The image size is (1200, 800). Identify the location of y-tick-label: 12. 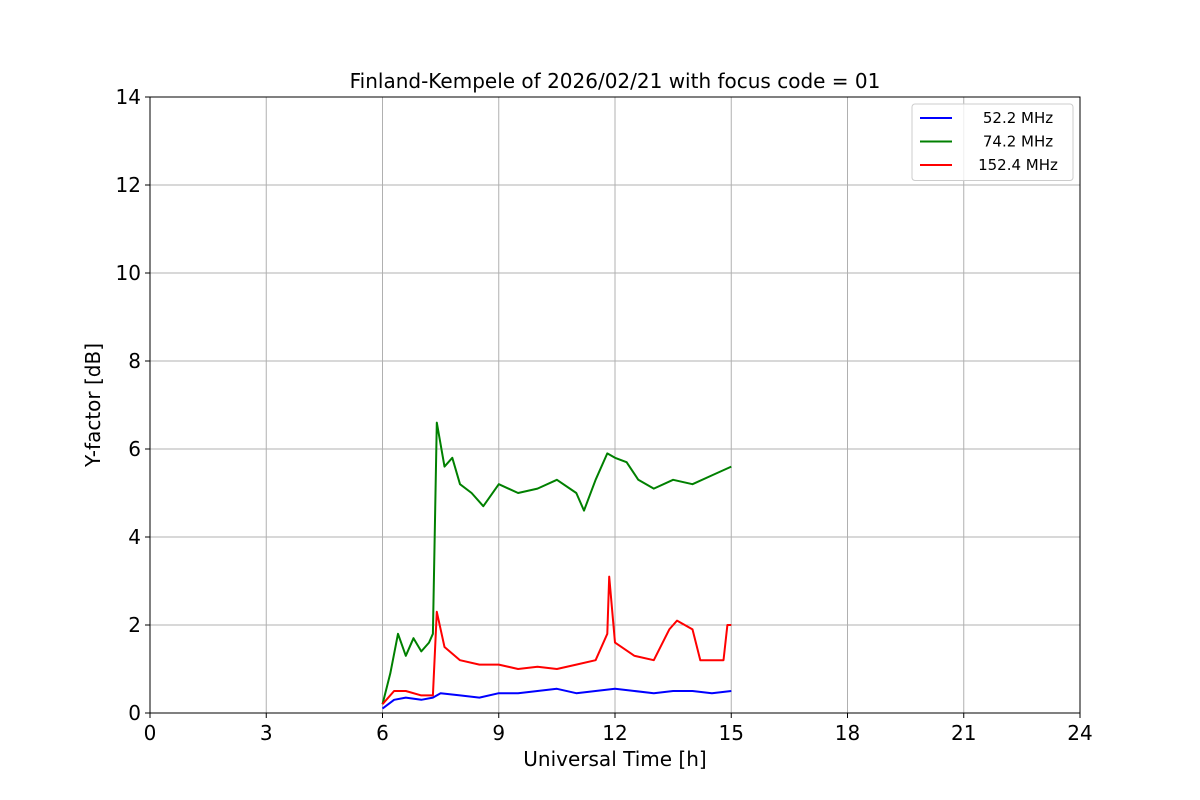
(128, 185).